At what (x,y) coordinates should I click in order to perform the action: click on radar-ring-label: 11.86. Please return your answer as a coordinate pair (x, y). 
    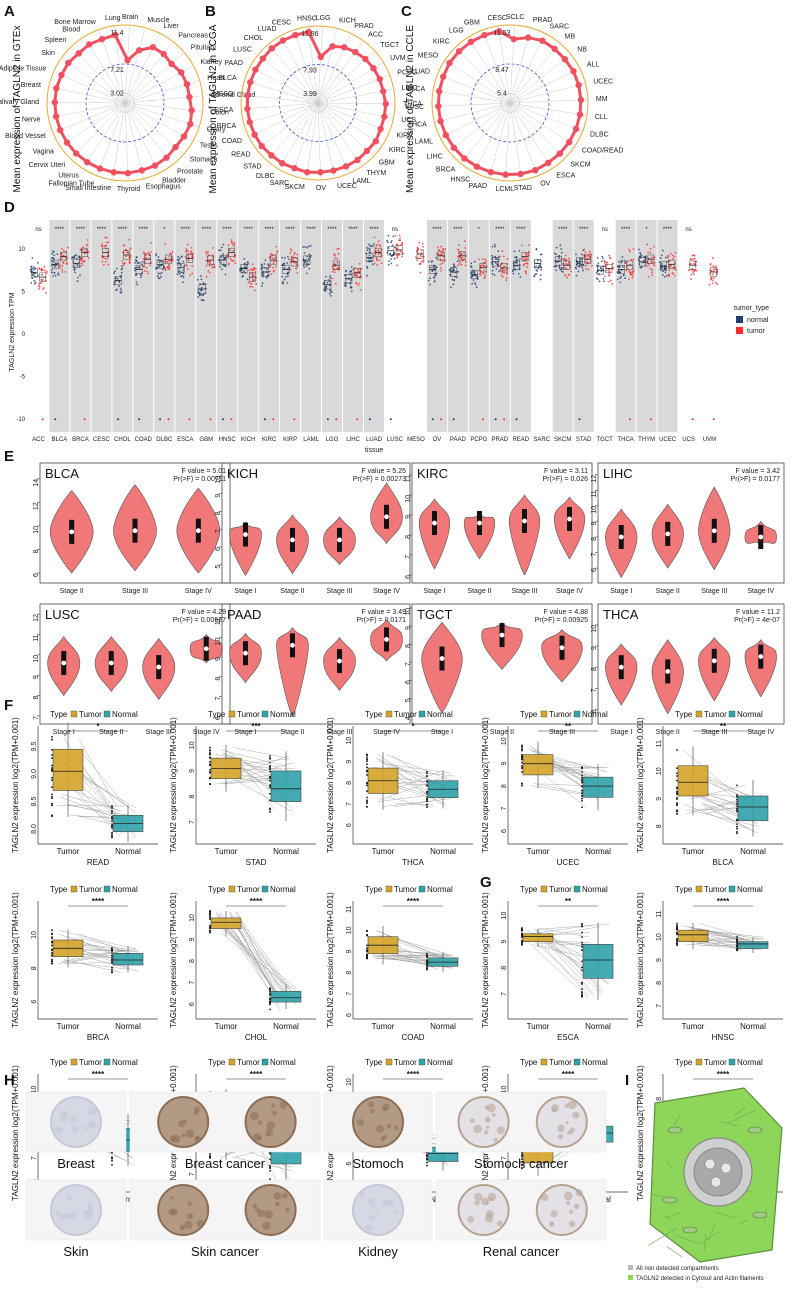
    Looking at the image, I should click on (310, 34).